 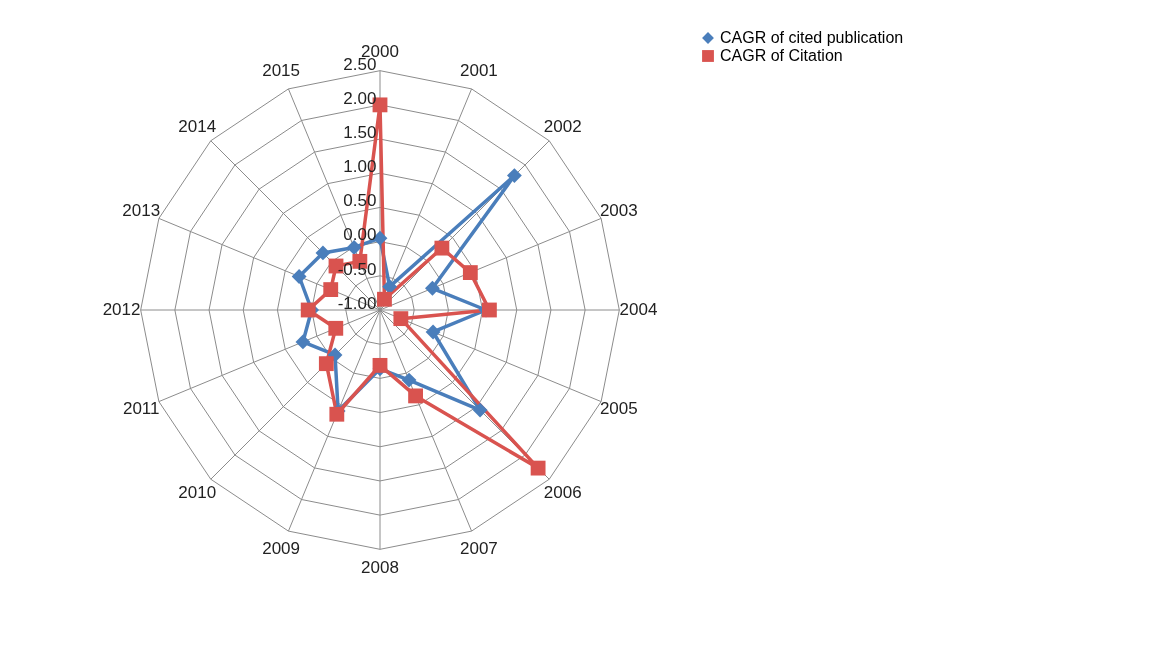 I want to click on spoke-label: 2015, so click(x=281, y=71).